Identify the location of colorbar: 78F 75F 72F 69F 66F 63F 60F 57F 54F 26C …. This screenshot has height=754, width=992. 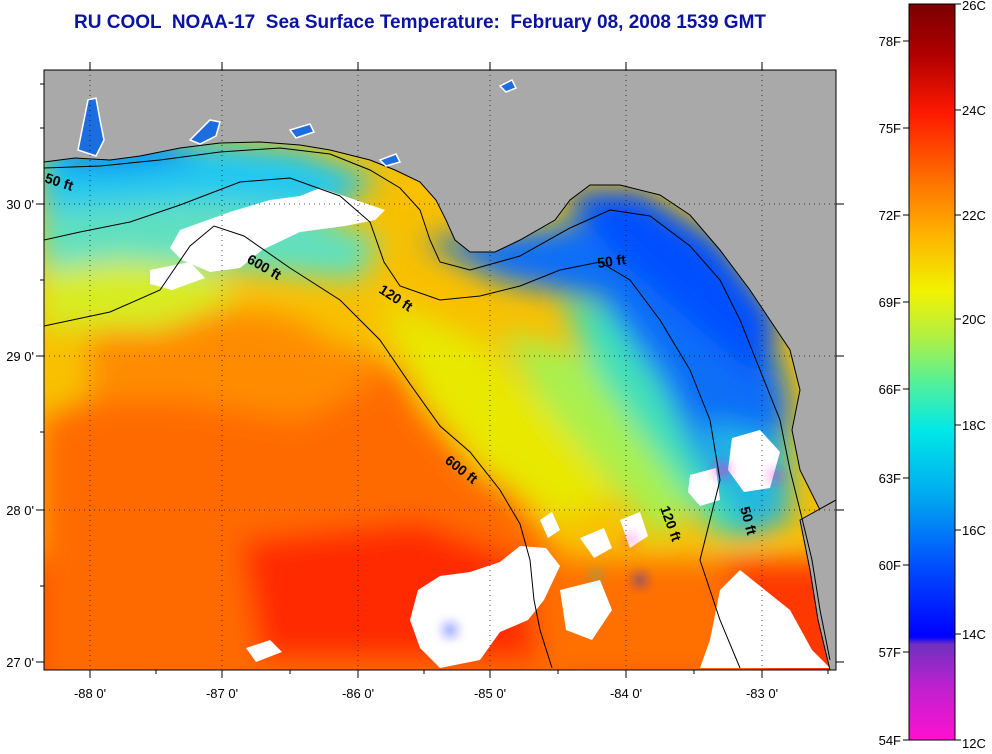
(932, 375).